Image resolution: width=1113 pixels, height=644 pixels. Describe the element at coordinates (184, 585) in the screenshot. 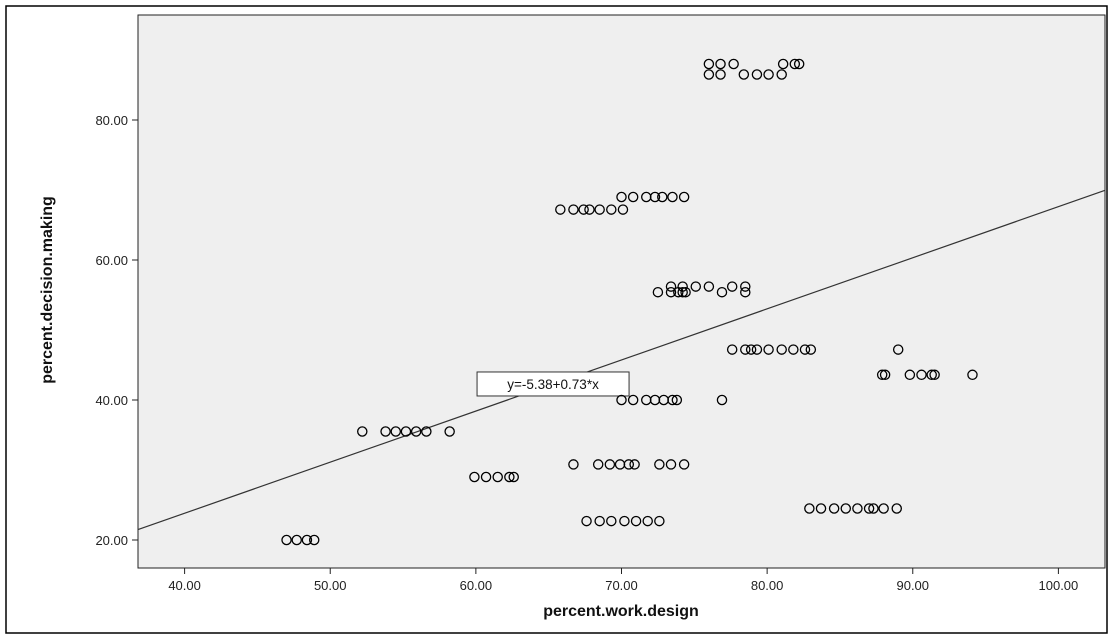

I see `x-tick-label: 40.00` at that location.